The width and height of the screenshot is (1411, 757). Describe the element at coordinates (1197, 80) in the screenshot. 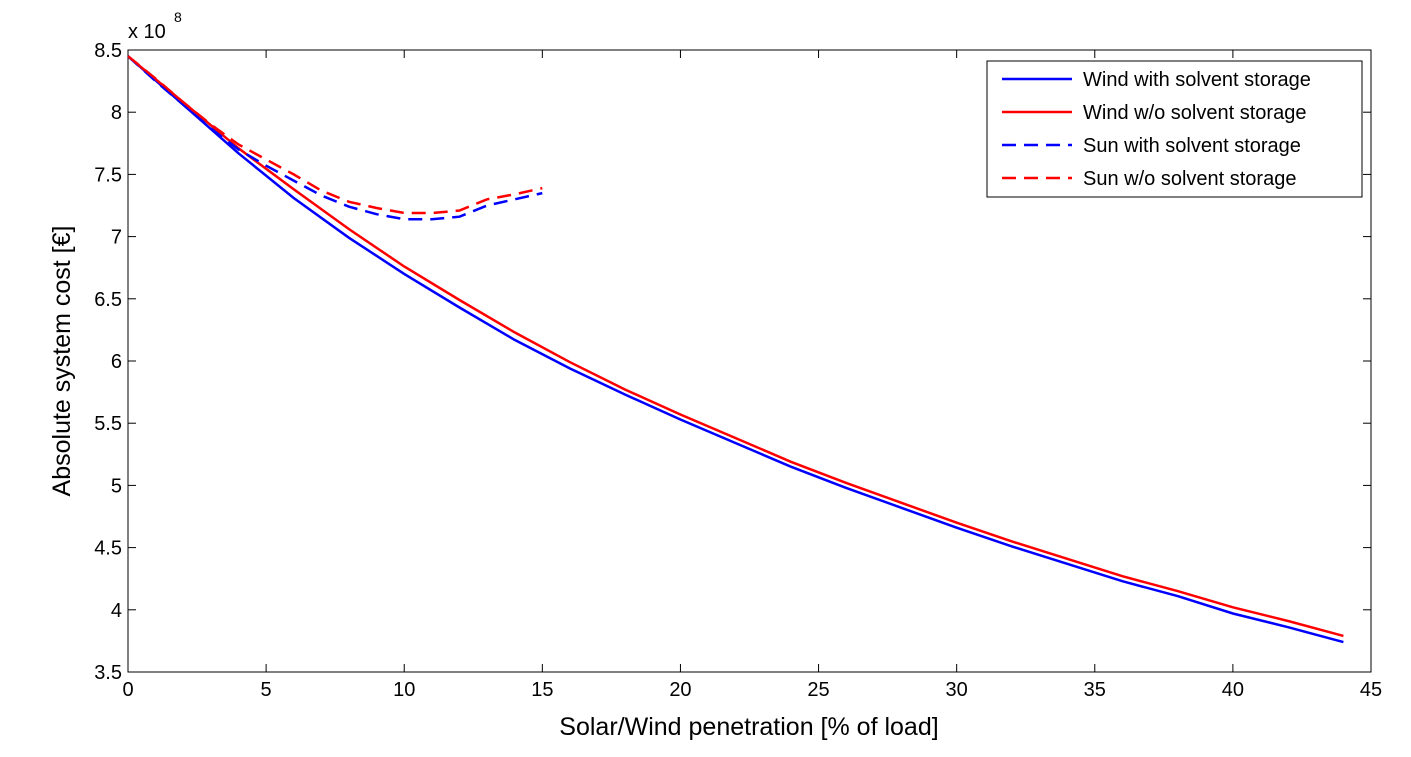

I see `legend-label: Wind with solvent storage` at that location.